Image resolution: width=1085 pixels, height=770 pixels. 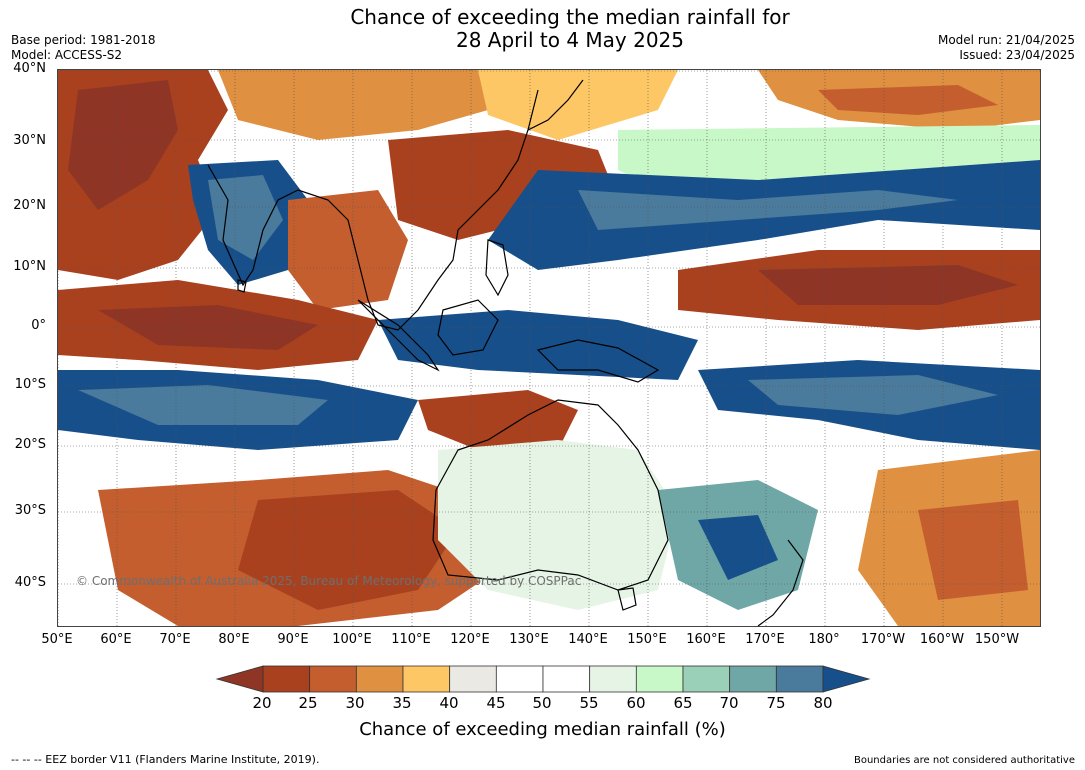 I want to click on issued-date: Issued: 23/04/2025, so click(x=1017, y=55).